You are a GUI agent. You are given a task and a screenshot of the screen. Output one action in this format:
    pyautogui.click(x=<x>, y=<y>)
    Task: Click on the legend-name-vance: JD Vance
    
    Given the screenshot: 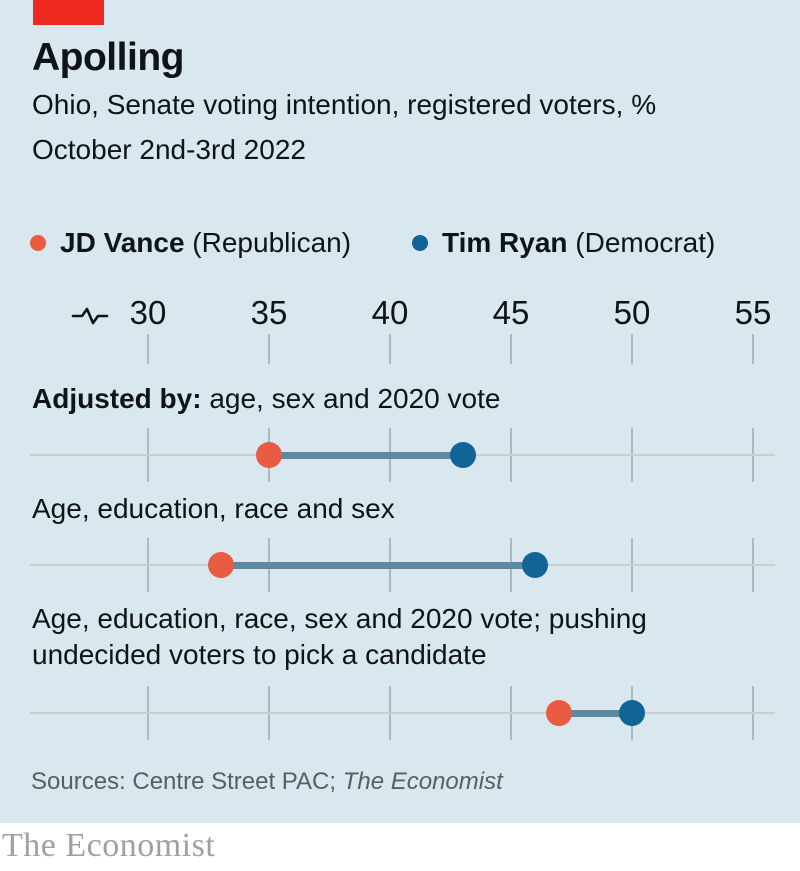 What is the action you would take?
    pyautogui.click(x=122, y=242)
    